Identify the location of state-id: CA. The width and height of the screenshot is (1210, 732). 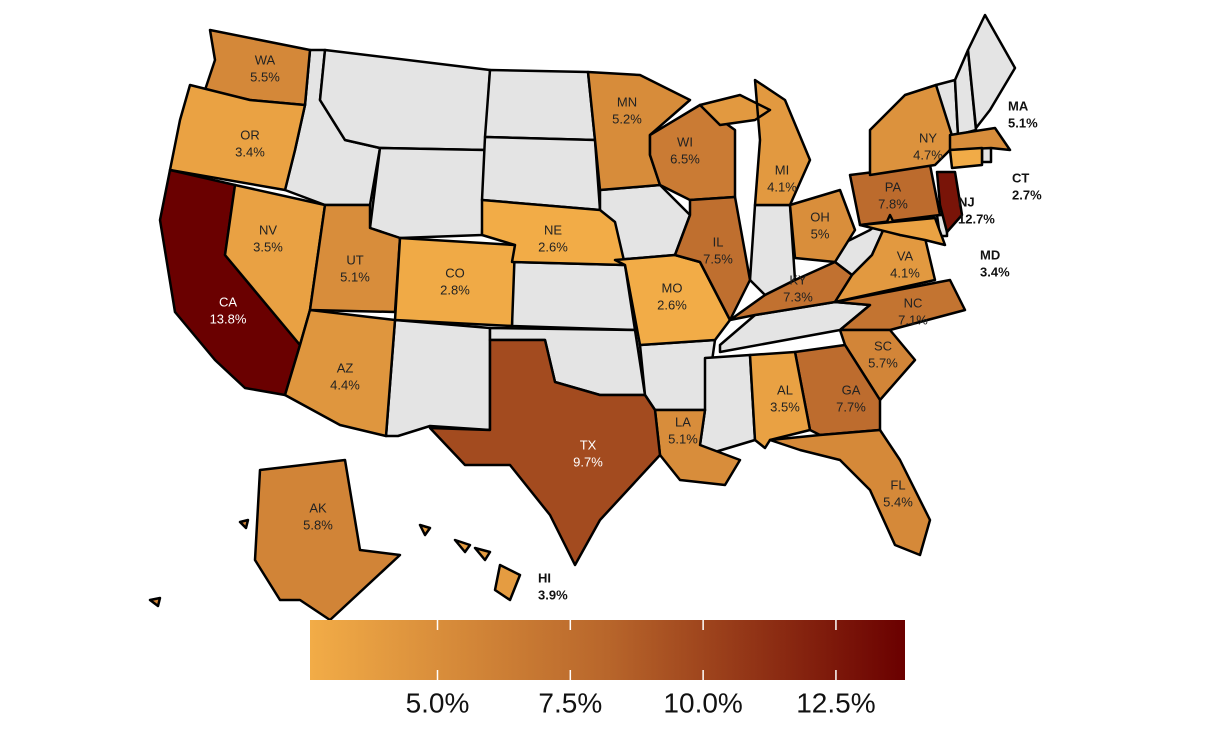
(228, 301).